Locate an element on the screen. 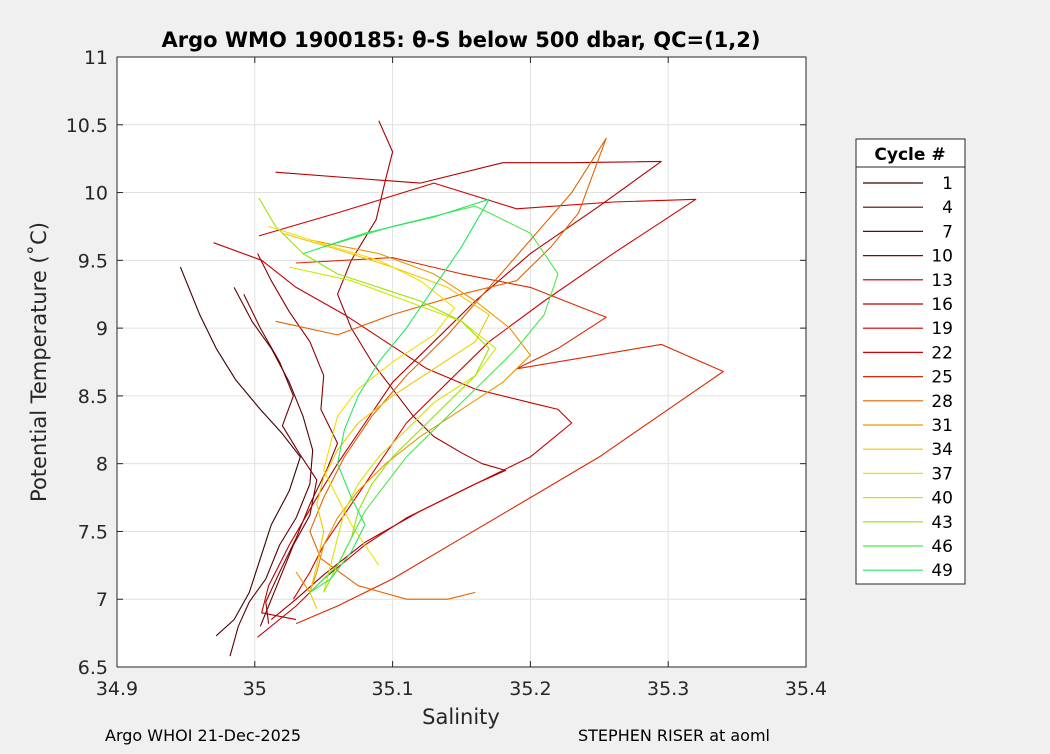 The width and height of the screenshot is (1050, 754). x-tick-label: 35.1 is located at coordinates (392, 689).